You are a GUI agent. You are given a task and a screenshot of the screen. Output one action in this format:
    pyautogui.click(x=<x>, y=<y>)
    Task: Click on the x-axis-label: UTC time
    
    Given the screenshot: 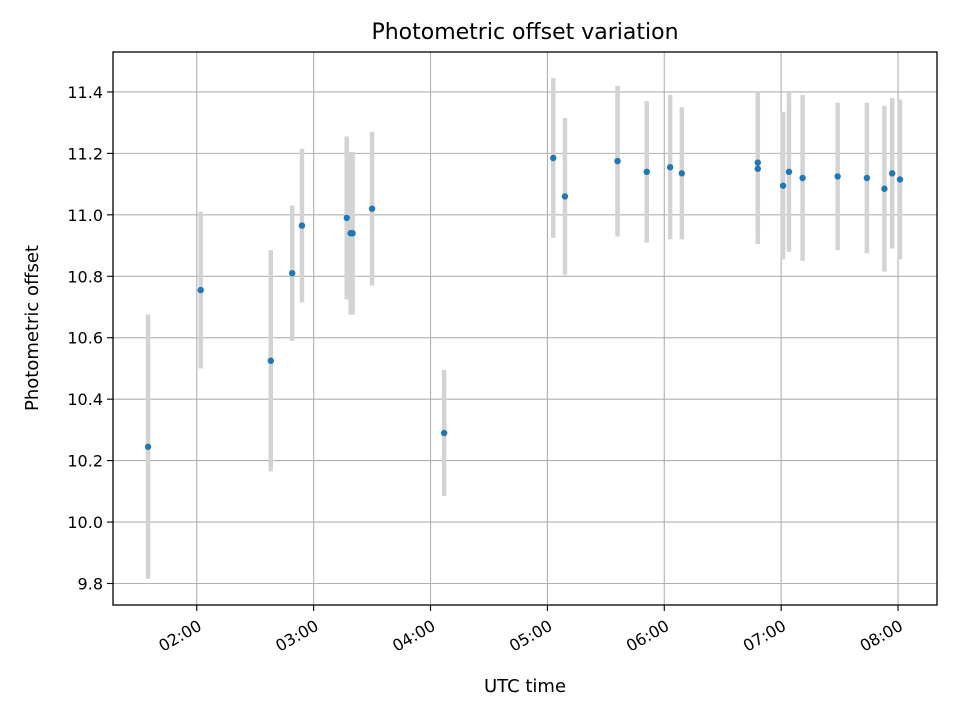 What is the action you would take?
    pyautogui.click(x=525, y=686)
    